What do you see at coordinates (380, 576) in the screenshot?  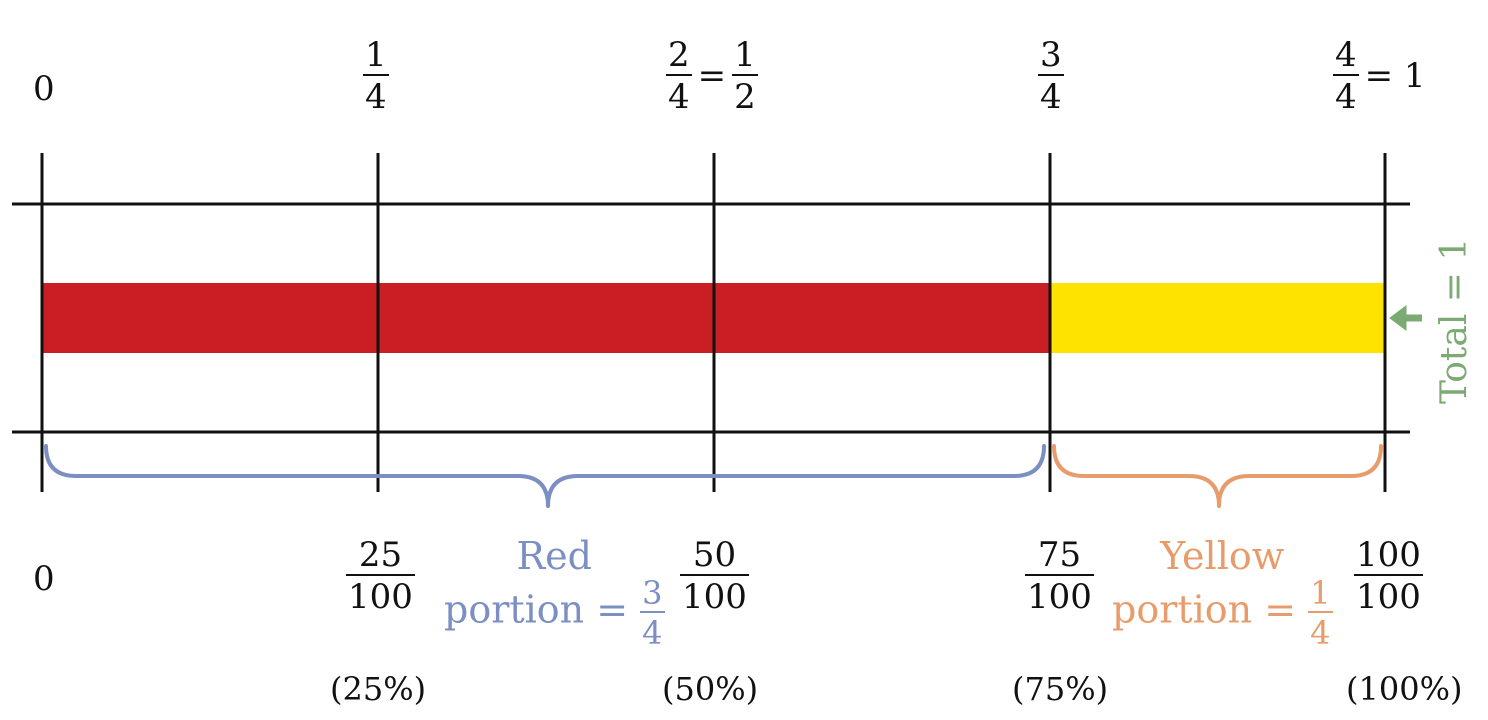 I see `bottom-label-25-over-100: 25 100` at bounding box center [380, 576].